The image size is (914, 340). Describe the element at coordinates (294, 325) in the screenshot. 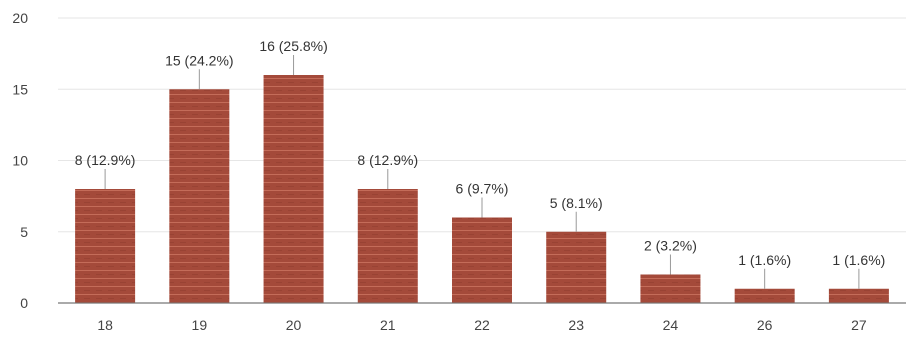

I see `x-tick-label: 20` at that location.